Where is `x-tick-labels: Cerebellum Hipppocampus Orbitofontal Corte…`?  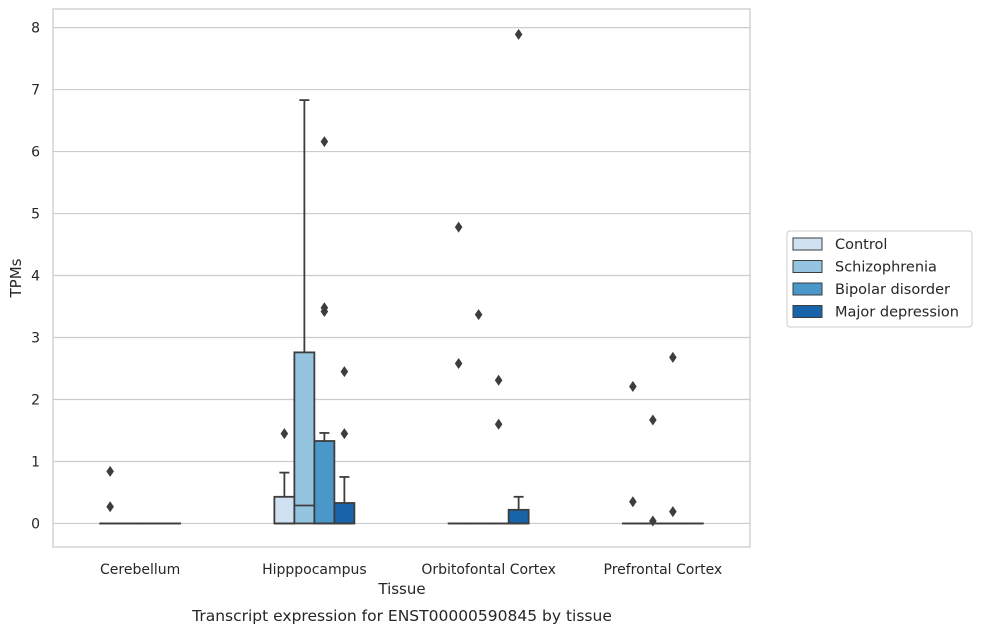
x-tick-labels: Cerebellum Hipppocampus Orbitofontal Corte… is located at coordinates (411, 570).